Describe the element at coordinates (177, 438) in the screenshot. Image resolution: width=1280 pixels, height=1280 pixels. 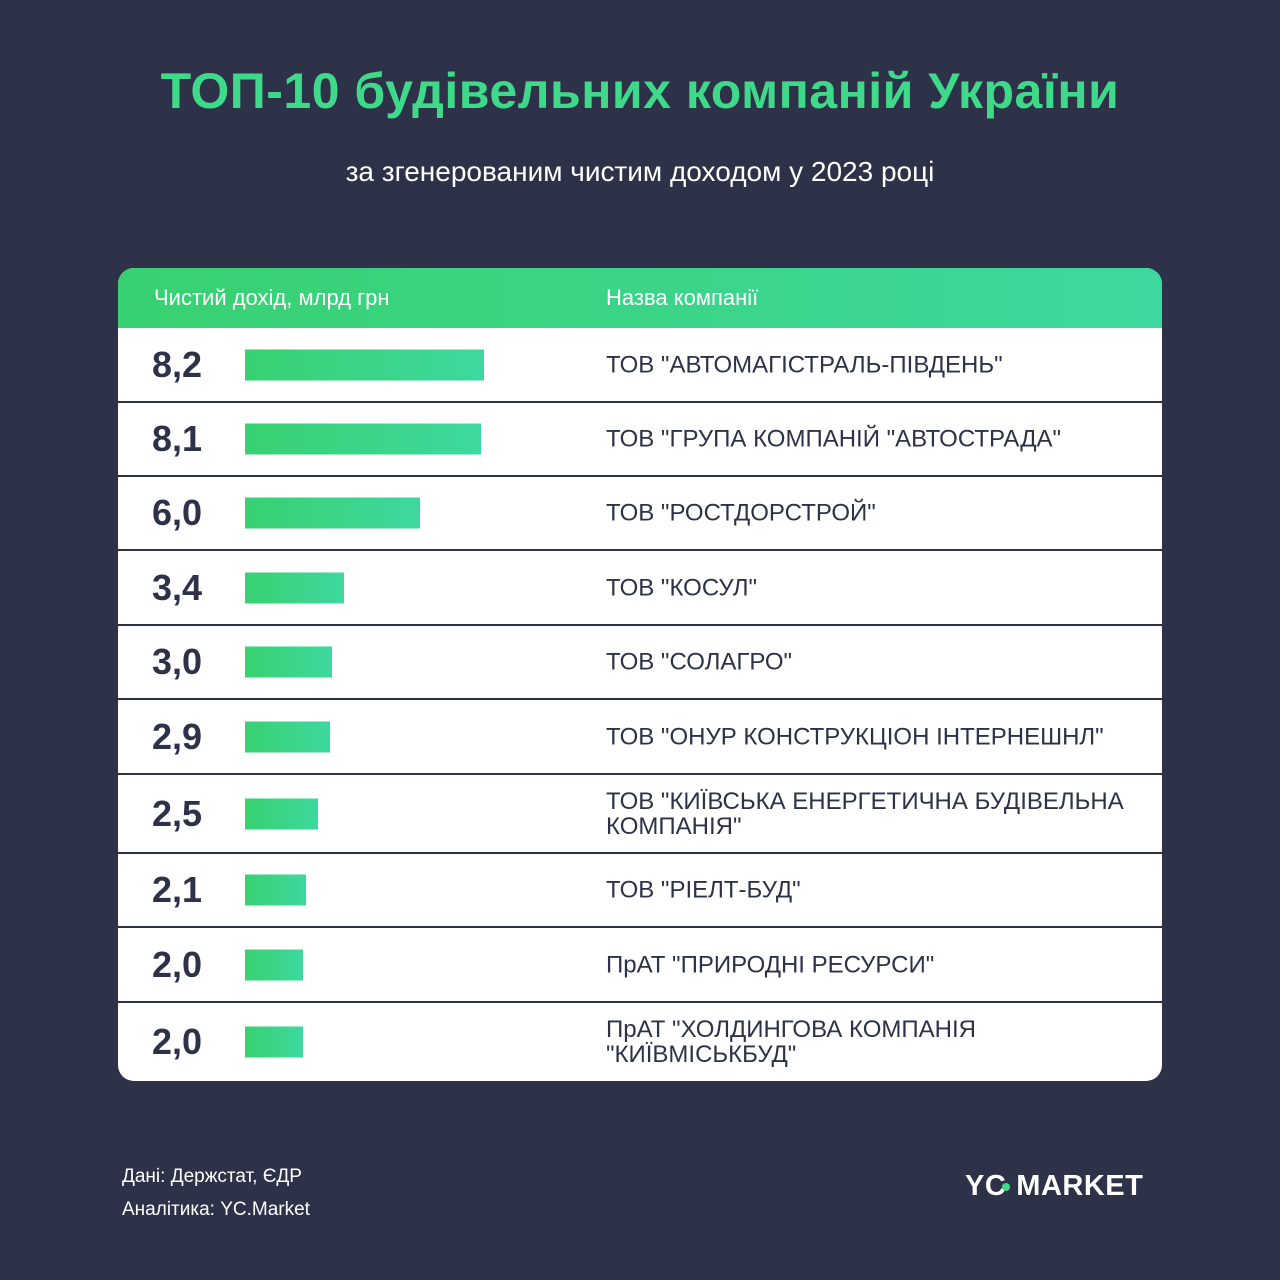
I see `revenue-value: 8,1` at that location.